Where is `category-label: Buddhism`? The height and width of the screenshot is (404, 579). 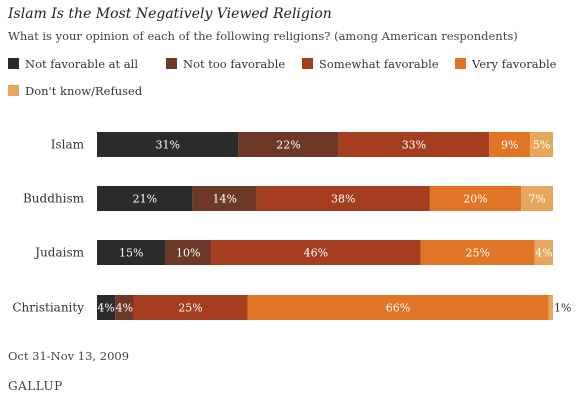
category-label: Buddhism is located at coordinates (54, 199).